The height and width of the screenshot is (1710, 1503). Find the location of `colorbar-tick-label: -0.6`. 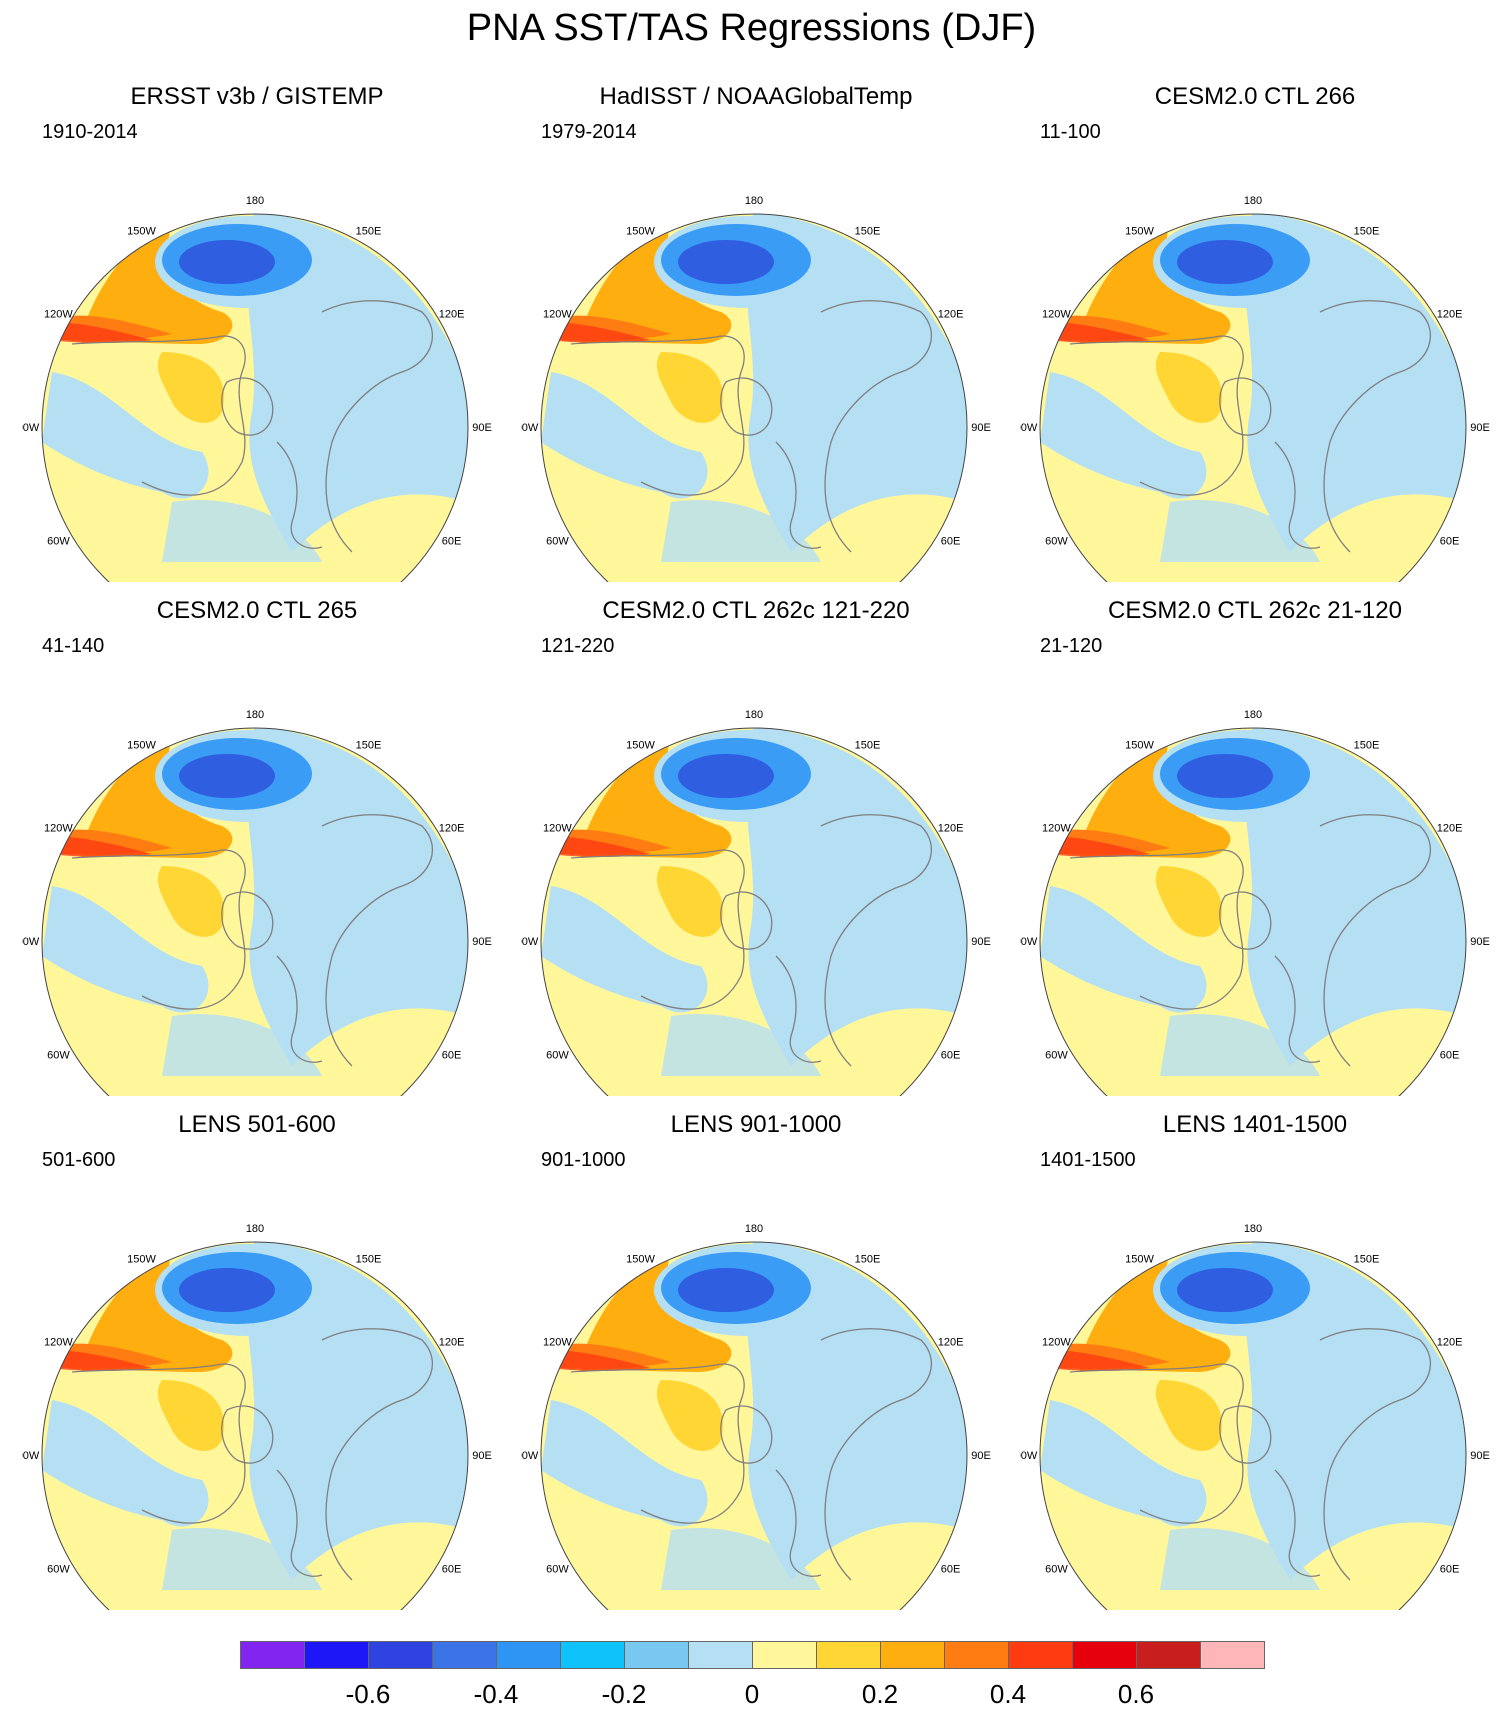

colorbar-tick-label: -0.6 is located at coordinates (368, 1694).